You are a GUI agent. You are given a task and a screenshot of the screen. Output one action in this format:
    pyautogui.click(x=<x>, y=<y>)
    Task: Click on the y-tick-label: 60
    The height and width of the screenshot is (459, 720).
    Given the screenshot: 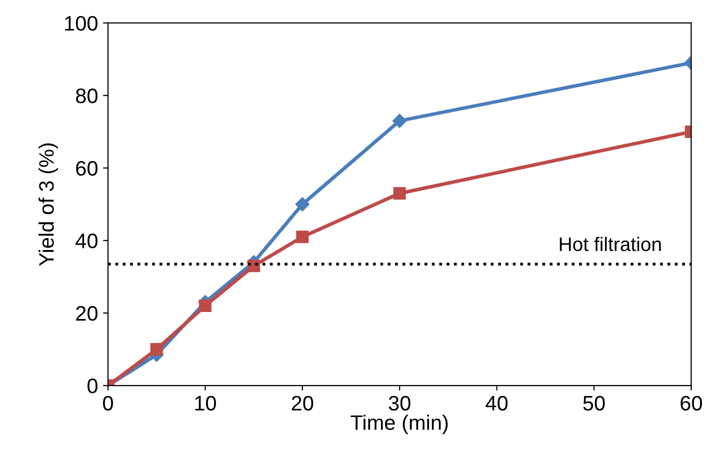 What is the action you would take?
    pyautogui.click(x=87, y=168)
    